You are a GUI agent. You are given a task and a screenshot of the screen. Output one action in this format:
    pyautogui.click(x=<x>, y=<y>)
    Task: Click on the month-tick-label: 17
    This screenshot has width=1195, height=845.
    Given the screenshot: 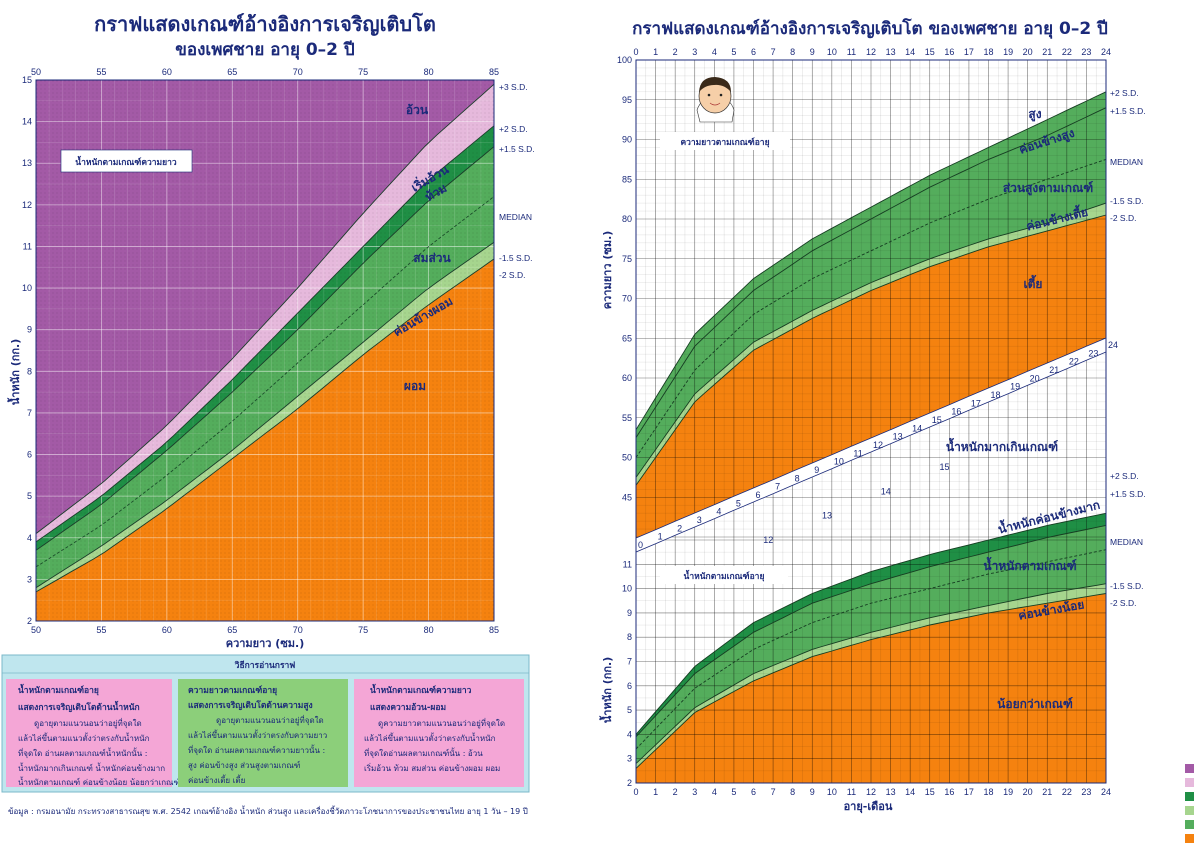 What is the action you would take?
    pyautogui.click(x=969, y=52)
    